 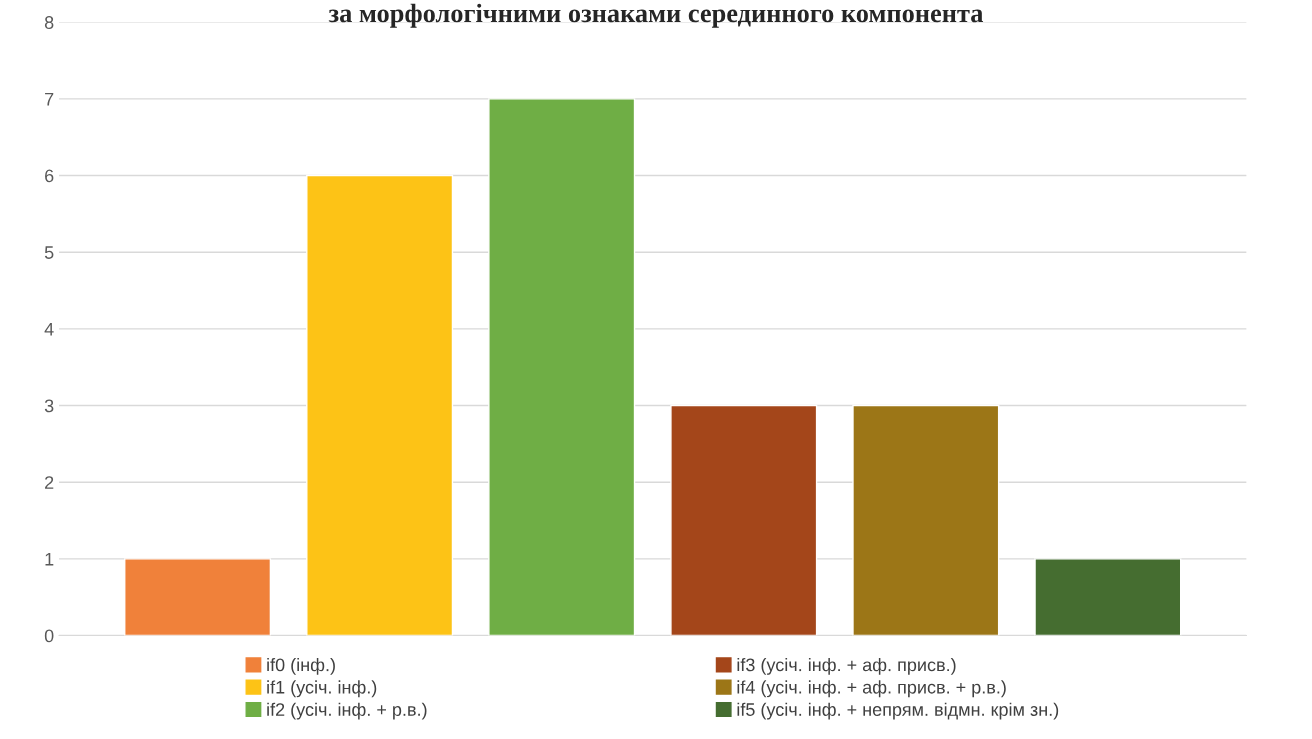 I want to click on y-tick-label: 2, so click(x=49, y=482).